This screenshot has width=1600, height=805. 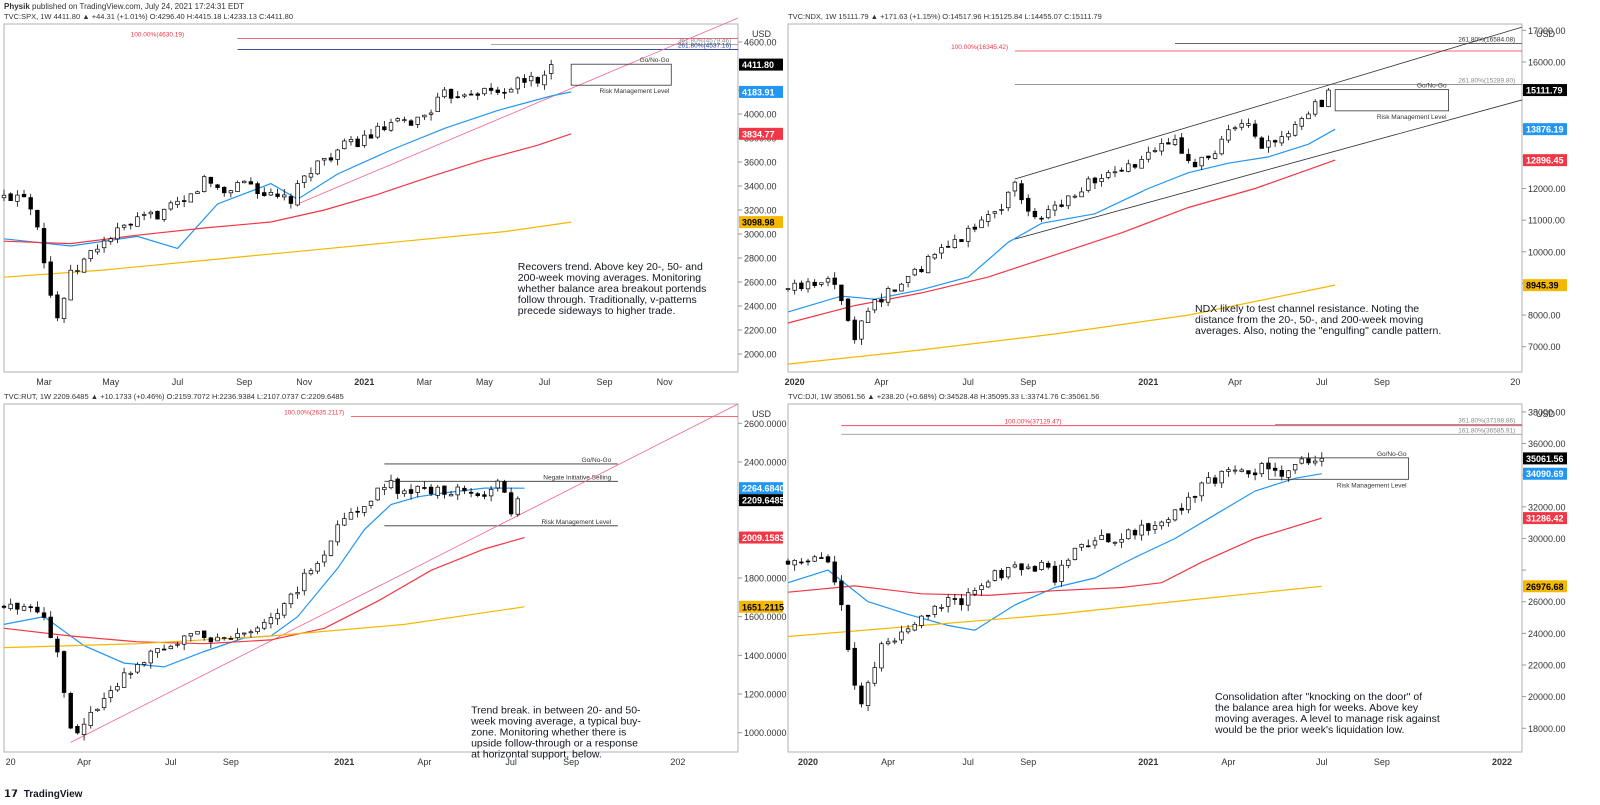 What do you see at coordinates (1545, 519) in the screenshot?
I see `price-label-text: 31286.42` at bounding box center [1545, 519].